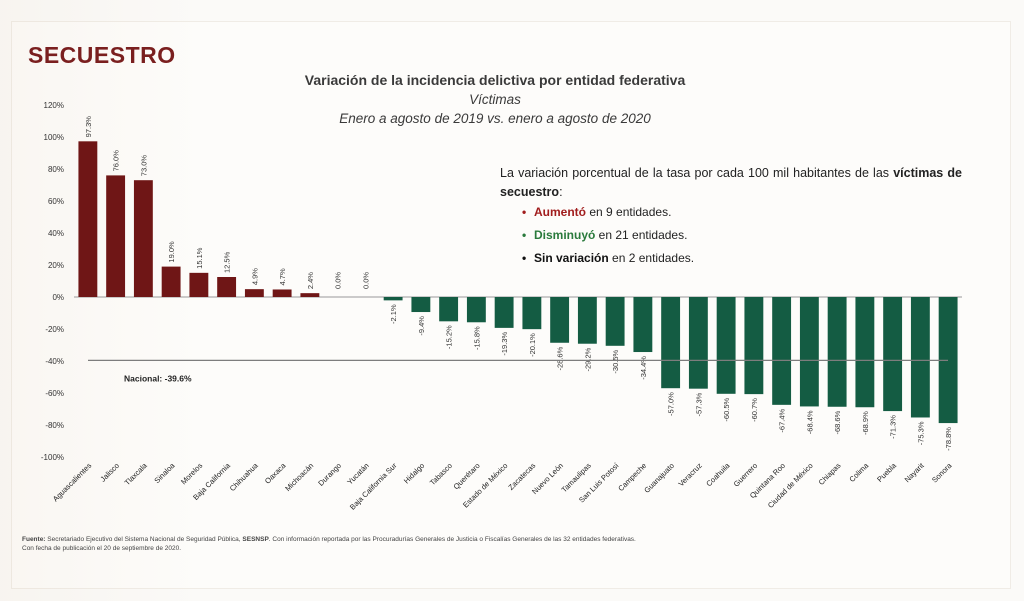 This screenshot has height=601, width=1024. I want to click on x-tick-label: Colima, so click(858, 471).